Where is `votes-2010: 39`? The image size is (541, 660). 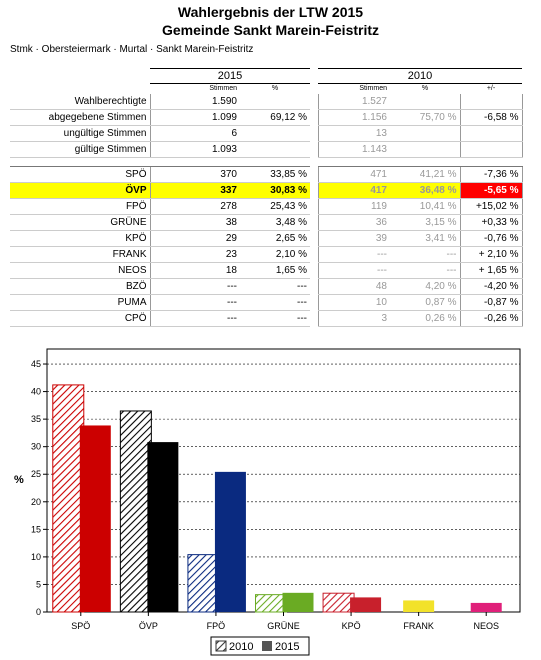 votes-2010: 39 is located at coordinates (353, 238).